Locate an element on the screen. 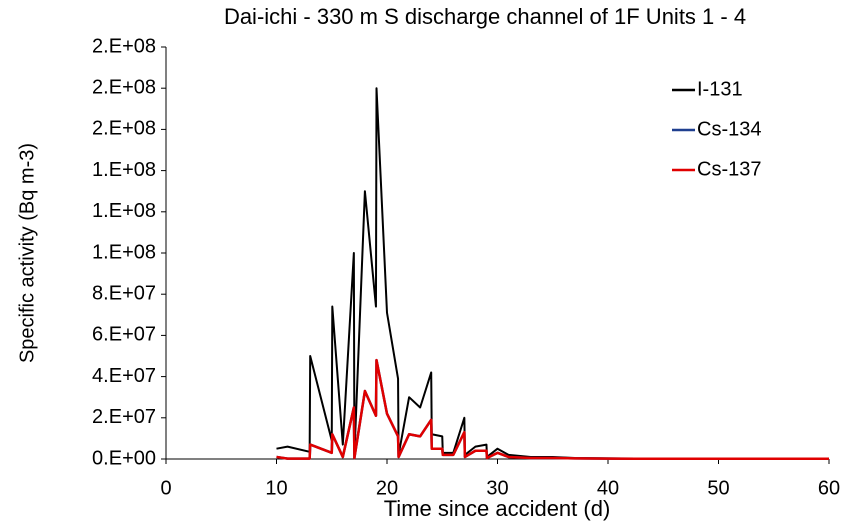 The width and height of the screenshot is (857, 525). y-tick-label: 8.E+07 is located at coordinates (124, 293).